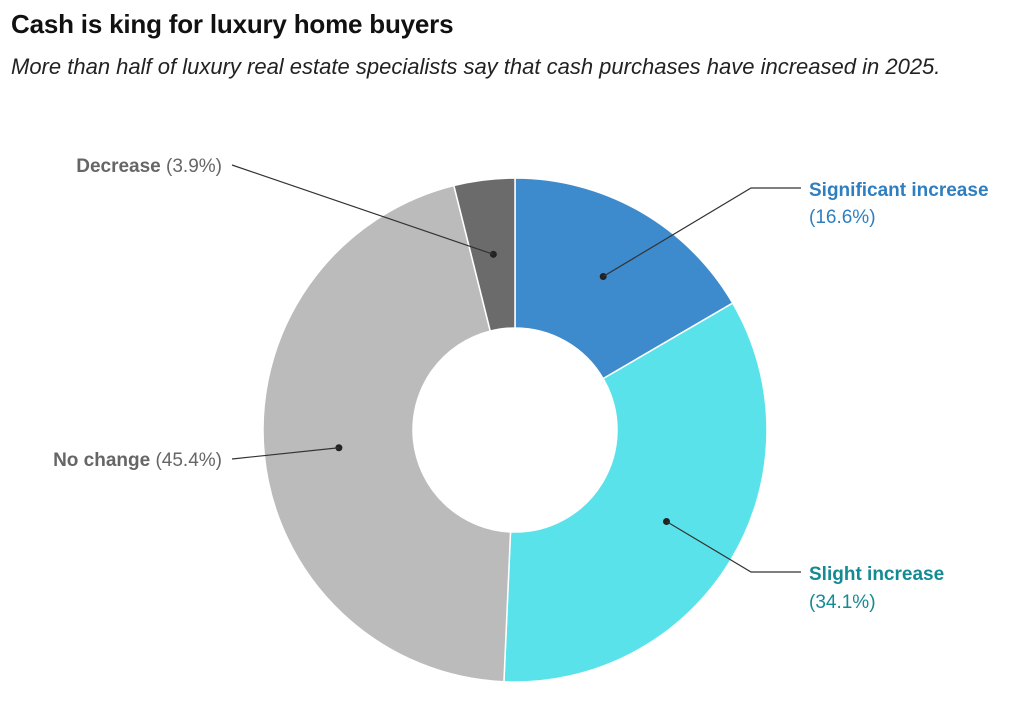  Describe the element at coordinates (484, 254) in the screenshot. I see `slice-decrease` at that location.